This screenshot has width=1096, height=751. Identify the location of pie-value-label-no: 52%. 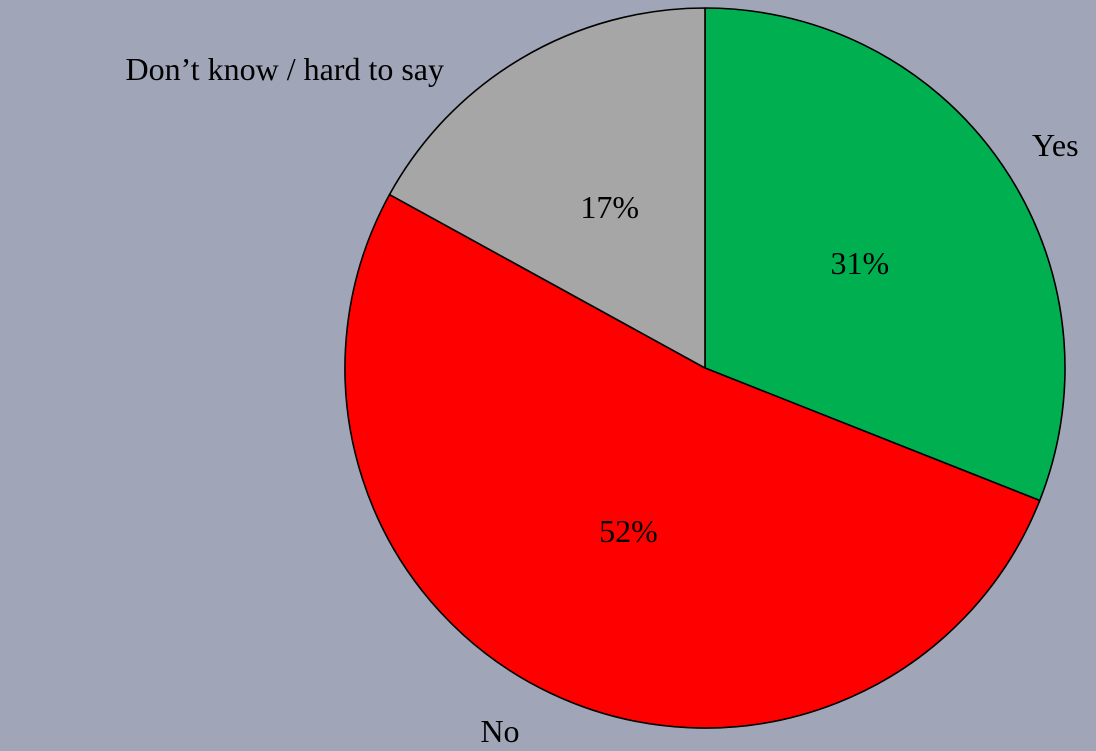
(628, 531).